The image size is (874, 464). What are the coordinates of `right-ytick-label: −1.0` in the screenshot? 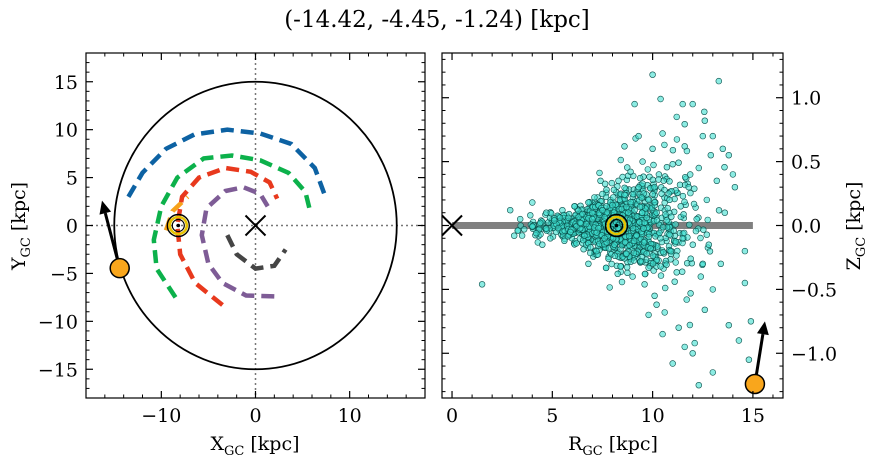 It's located at (814, 354).